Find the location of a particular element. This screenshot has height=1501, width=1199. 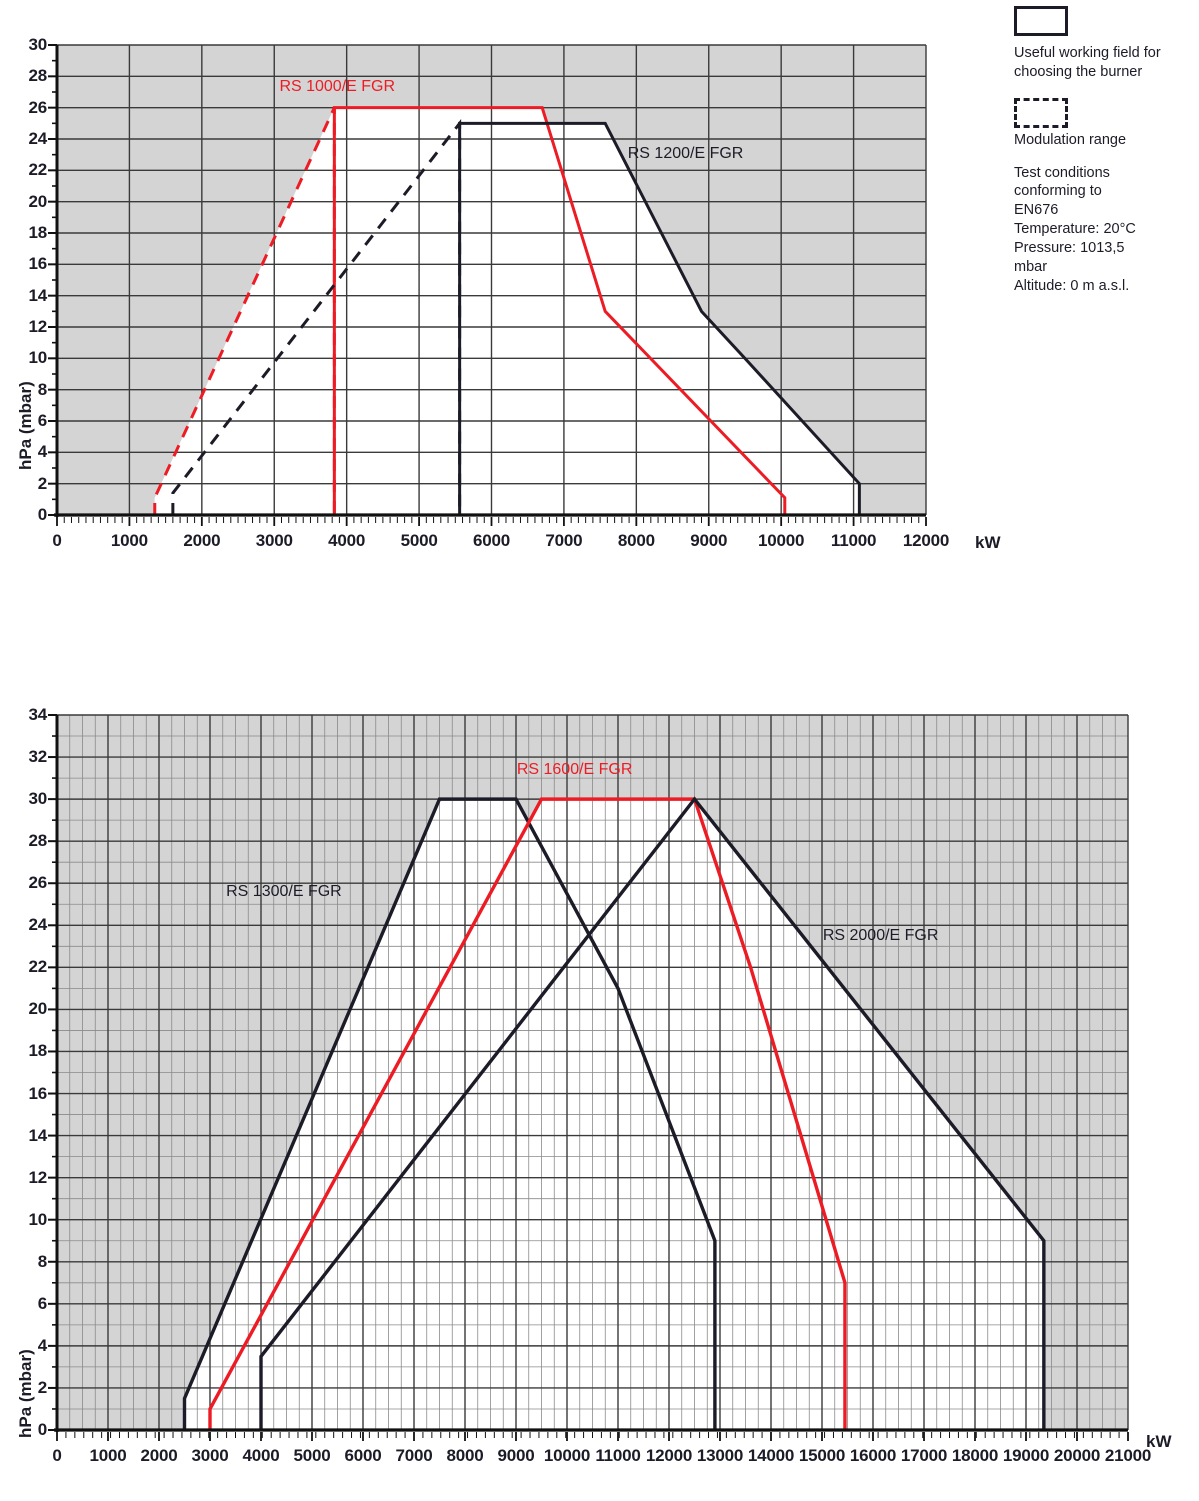

chart-upper-y-tick-label: 8 is located at coordinates (42, 389).